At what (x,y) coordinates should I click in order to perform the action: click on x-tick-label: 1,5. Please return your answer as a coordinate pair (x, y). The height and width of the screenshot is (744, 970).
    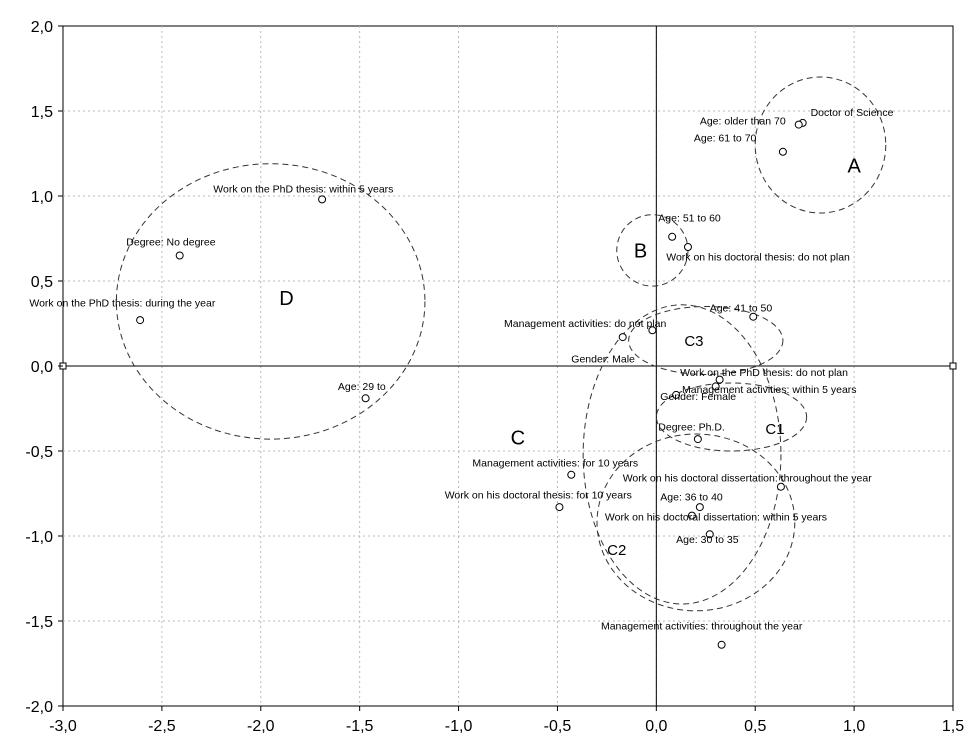
    Looking at the image, I should click on (953, 726).